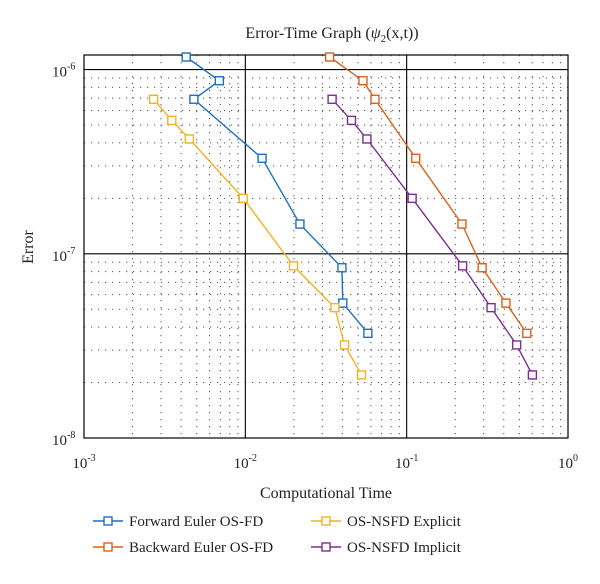 This screenshot has height=584, width=600. What do you see at coordinates (196, 522) in the screenshot?
I see `legend-label: Forward Euler OS-FD` at bounding box center [196, 522].